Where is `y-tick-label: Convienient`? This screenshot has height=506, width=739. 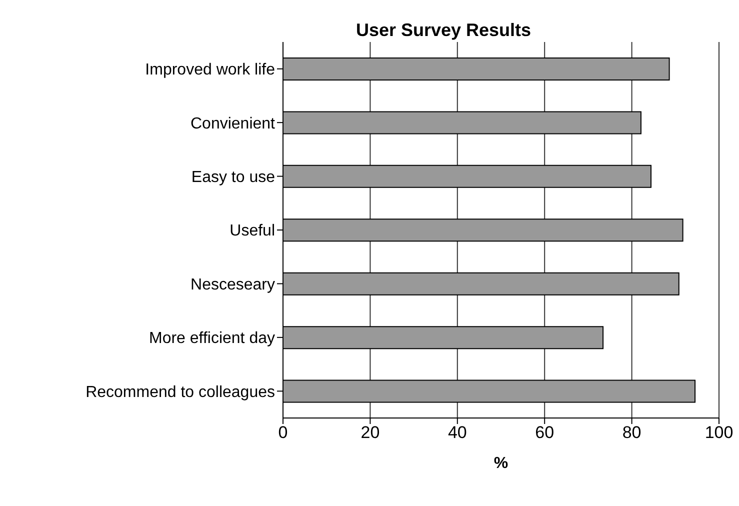 y-tick-label: Convienient is located at coordinates (233, 123).